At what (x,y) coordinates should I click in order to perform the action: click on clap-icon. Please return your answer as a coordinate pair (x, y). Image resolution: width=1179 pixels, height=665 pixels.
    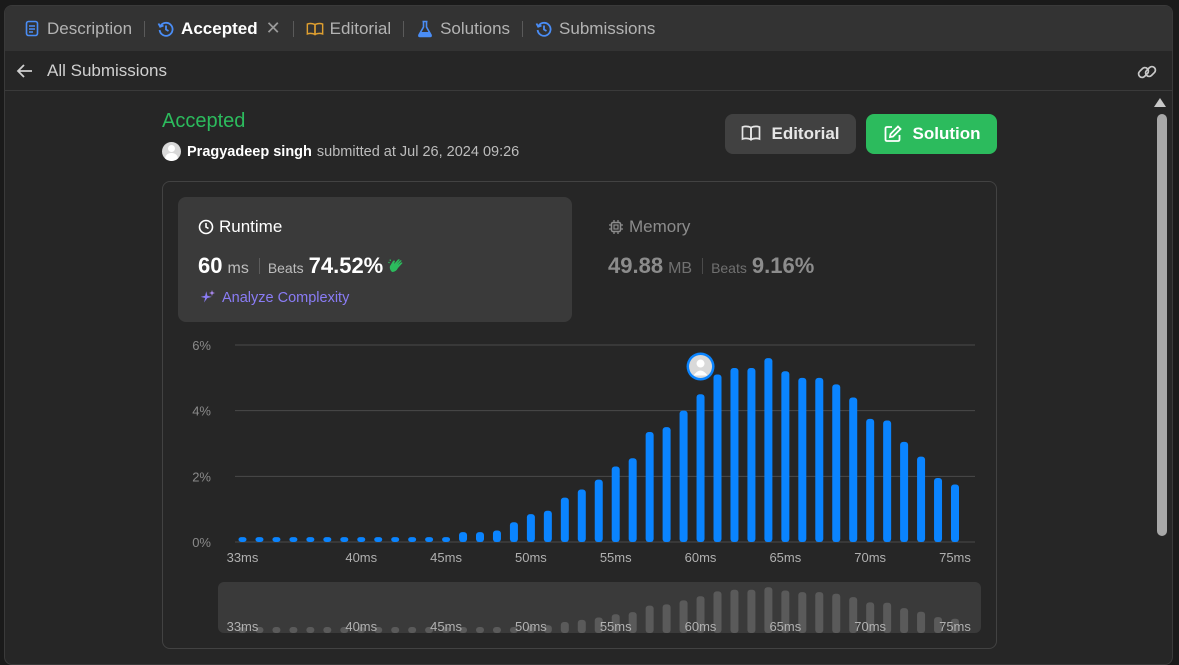
    Looking at the image, I should click on (396, 266).